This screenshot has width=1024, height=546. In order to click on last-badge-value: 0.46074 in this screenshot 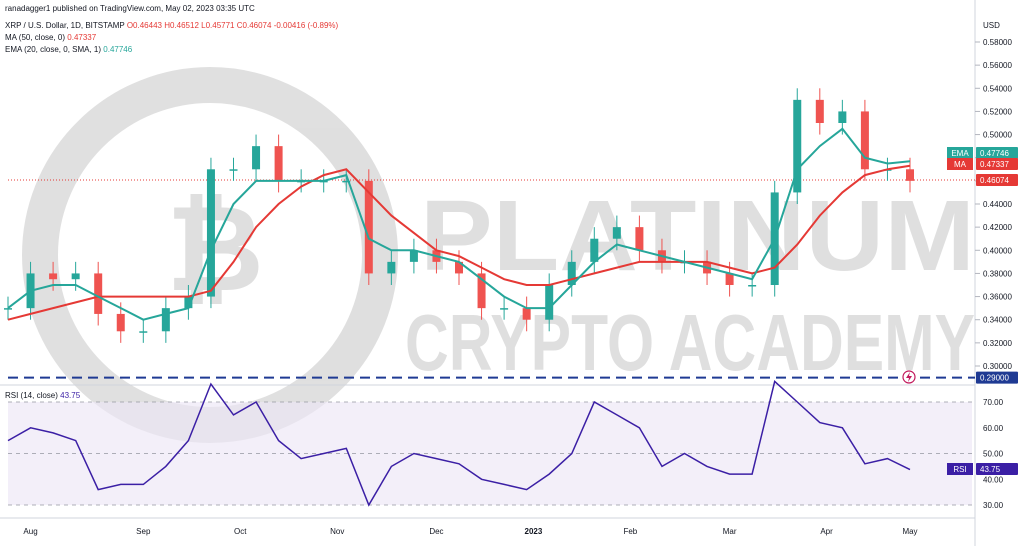, I will do `click(994, 180)`.